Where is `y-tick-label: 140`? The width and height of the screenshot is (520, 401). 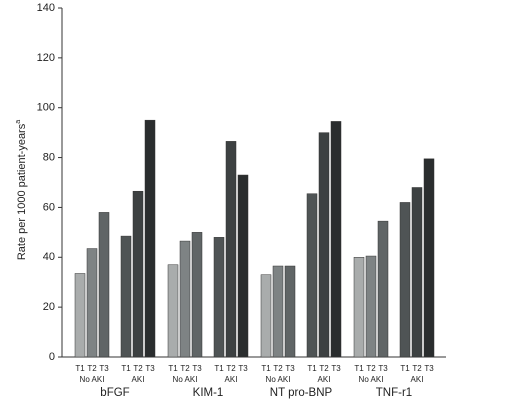 y-tick-label: 140 is located at coordinates (46, 8).